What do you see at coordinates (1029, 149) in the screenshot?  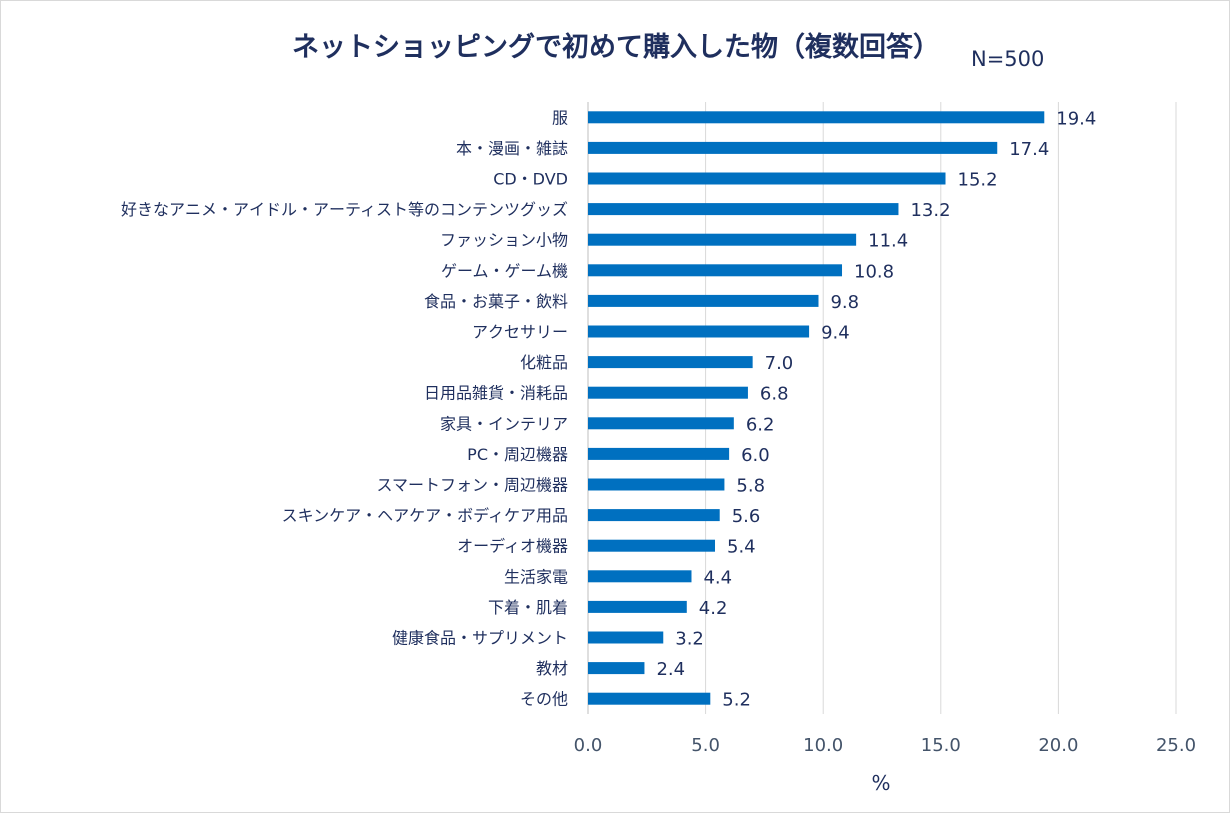 I see `value-label: 17.4` at bounding box center [1029, 149].